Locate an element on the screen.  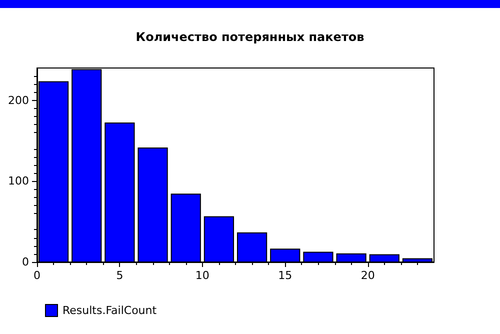
chart-title: Количество потерянных пакетов is located at coordinates (250, 37).